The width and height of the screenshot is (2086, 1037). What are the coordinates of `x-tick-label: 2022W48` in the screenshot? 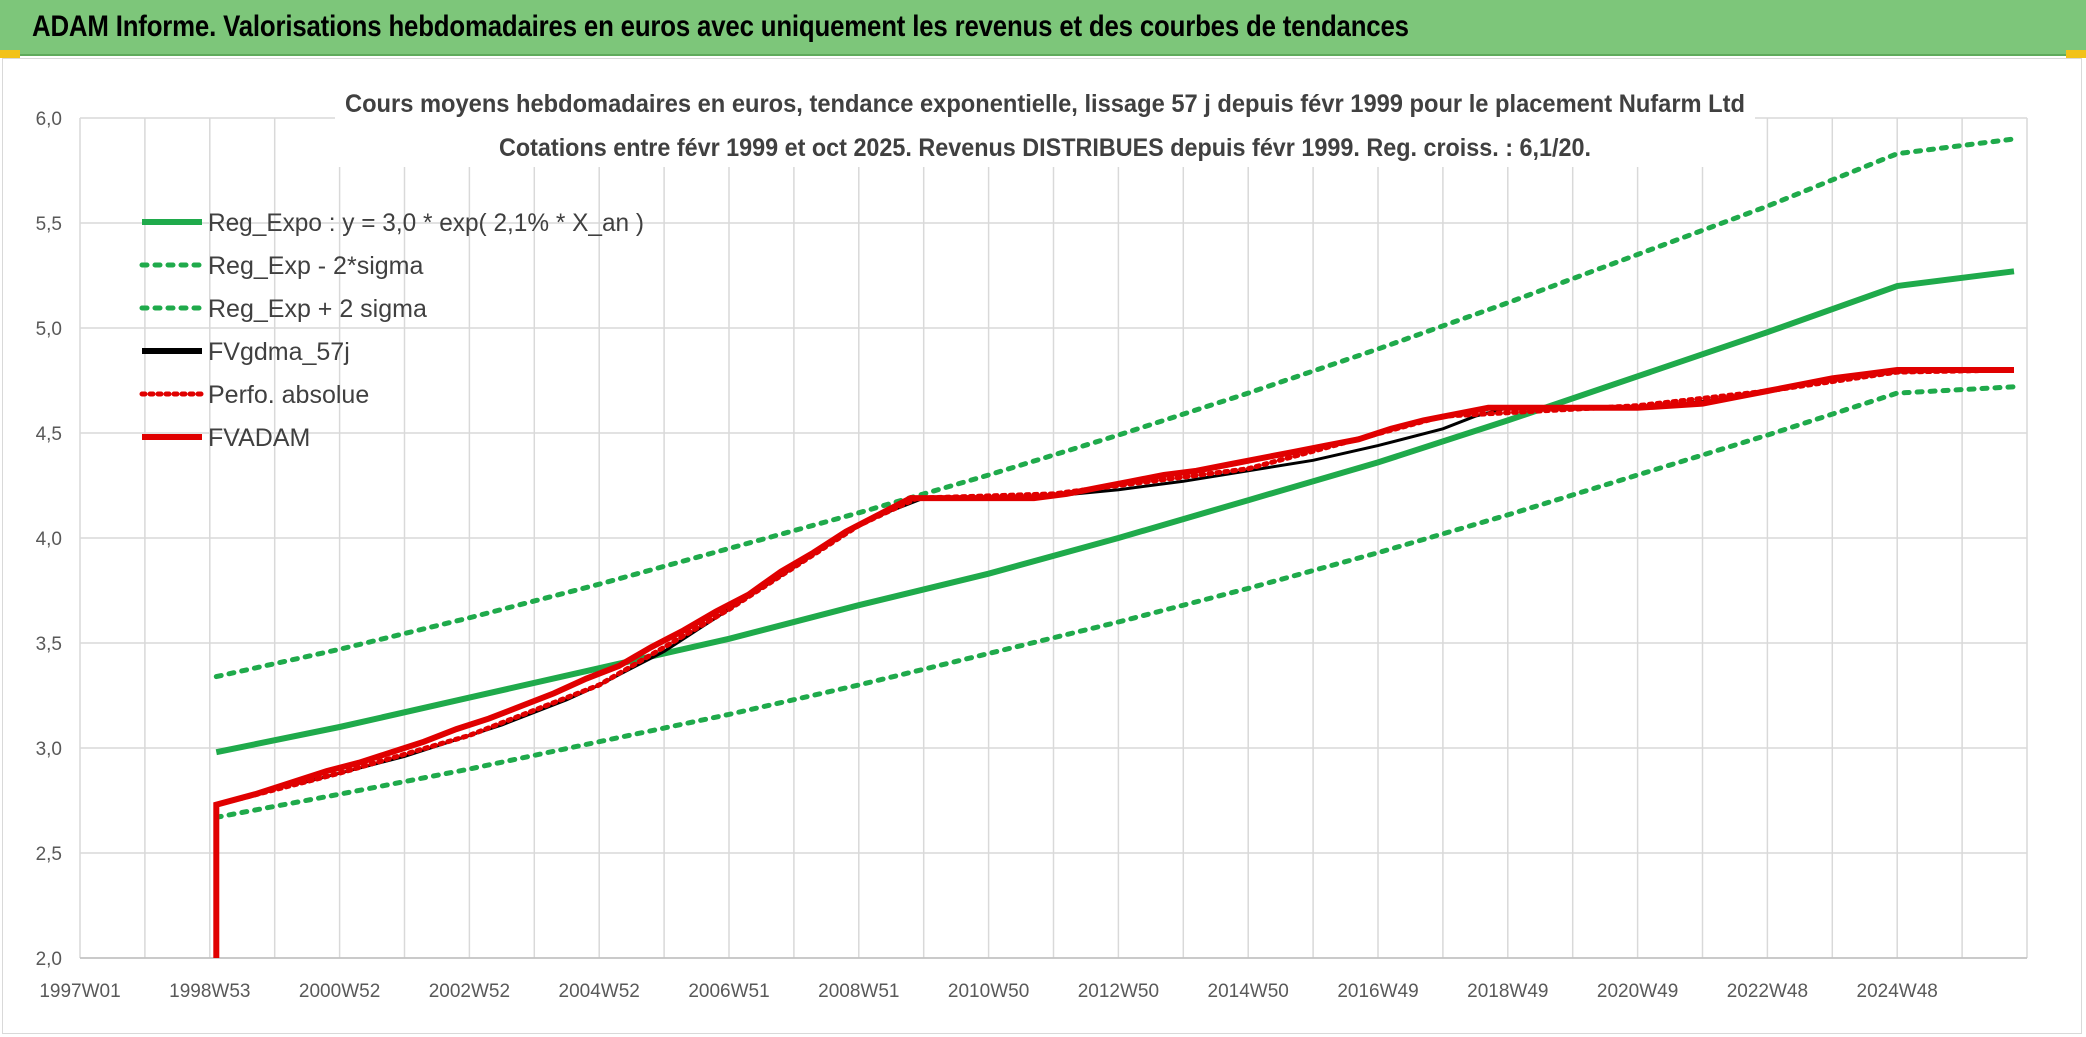 It's located at (1767, 991).